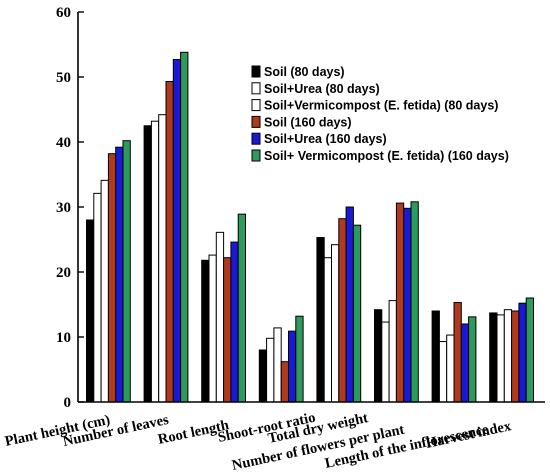  Describe the element at coordinates (63, 143) in the screenshot. I see `y-tick-label: 40` at that location.